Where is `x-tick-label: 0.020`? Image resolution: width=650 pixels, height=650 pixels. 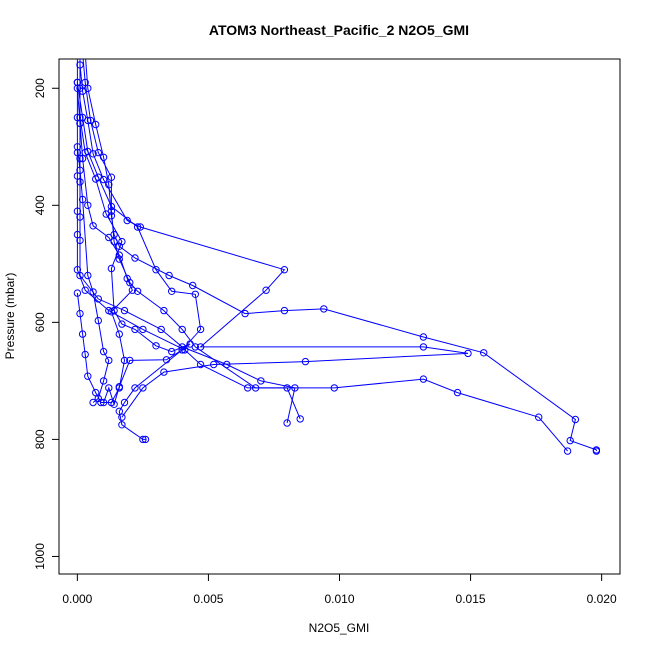 x-tick-label: 0.020 is located at coordinates (602, 599).